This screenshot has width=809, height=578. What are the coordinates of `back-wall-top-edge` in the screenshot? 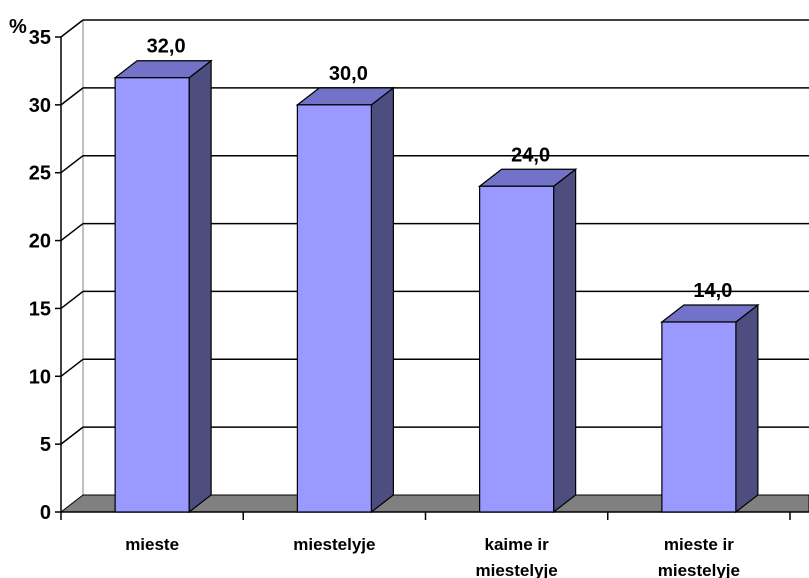 It's located at (434, 28).